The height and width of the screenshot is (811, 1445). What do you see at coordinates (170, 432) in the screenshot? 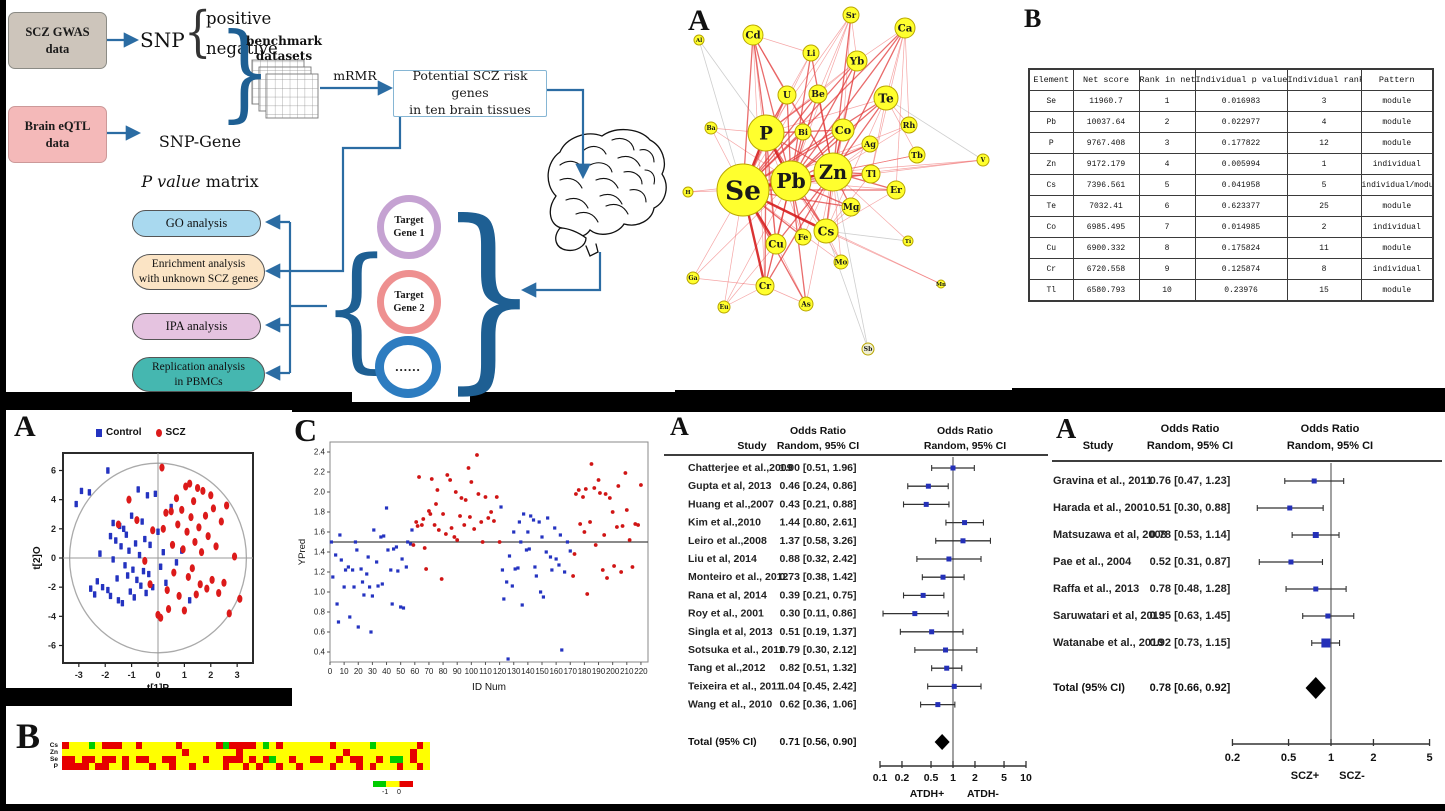
I see `legend-scz: SCZ` at bounding box center [170, 432].